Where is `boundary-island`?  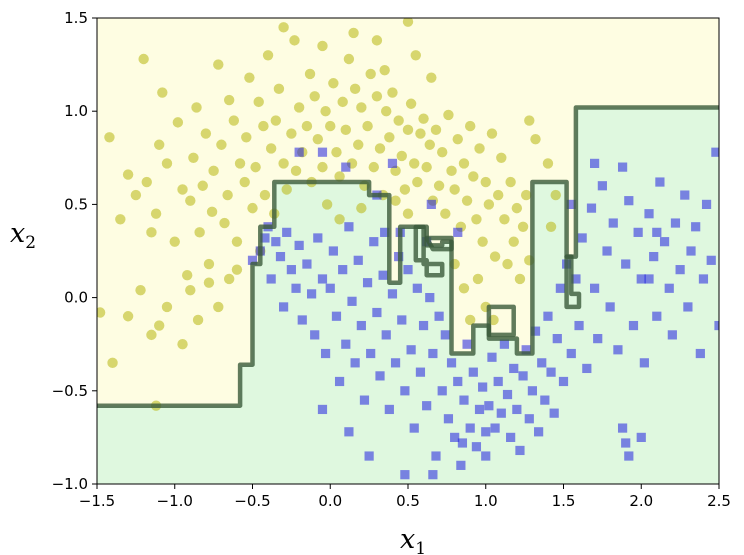
boundary-island is located at coordinates (429, 251).